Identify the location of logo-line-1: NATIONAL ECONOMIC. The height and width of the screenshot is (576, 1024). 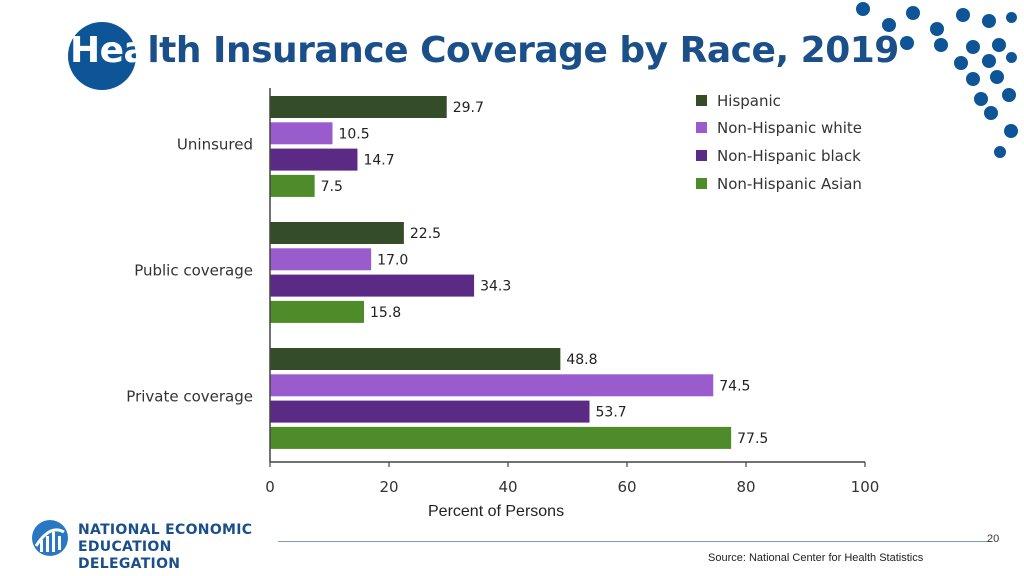
(165, 530).